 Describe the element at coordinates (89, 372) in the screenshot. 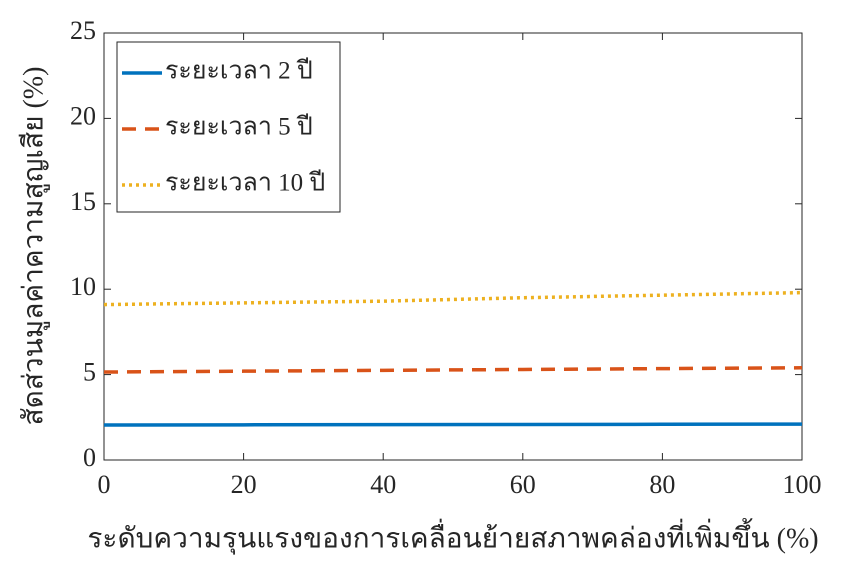

I see `y-tick-label: 5` at that location.